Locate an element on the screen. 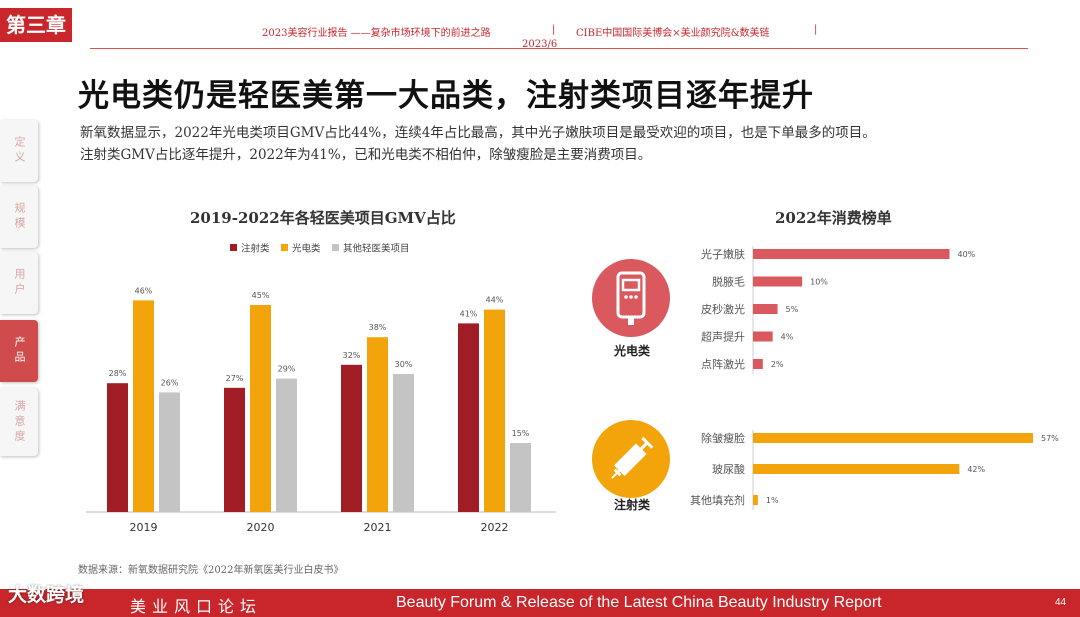 This screenshot has width=1080, height=617. report-title: 2023美容行业报告 ——复杂市场环境下的前进之路 is located at coordinates (376, 33).